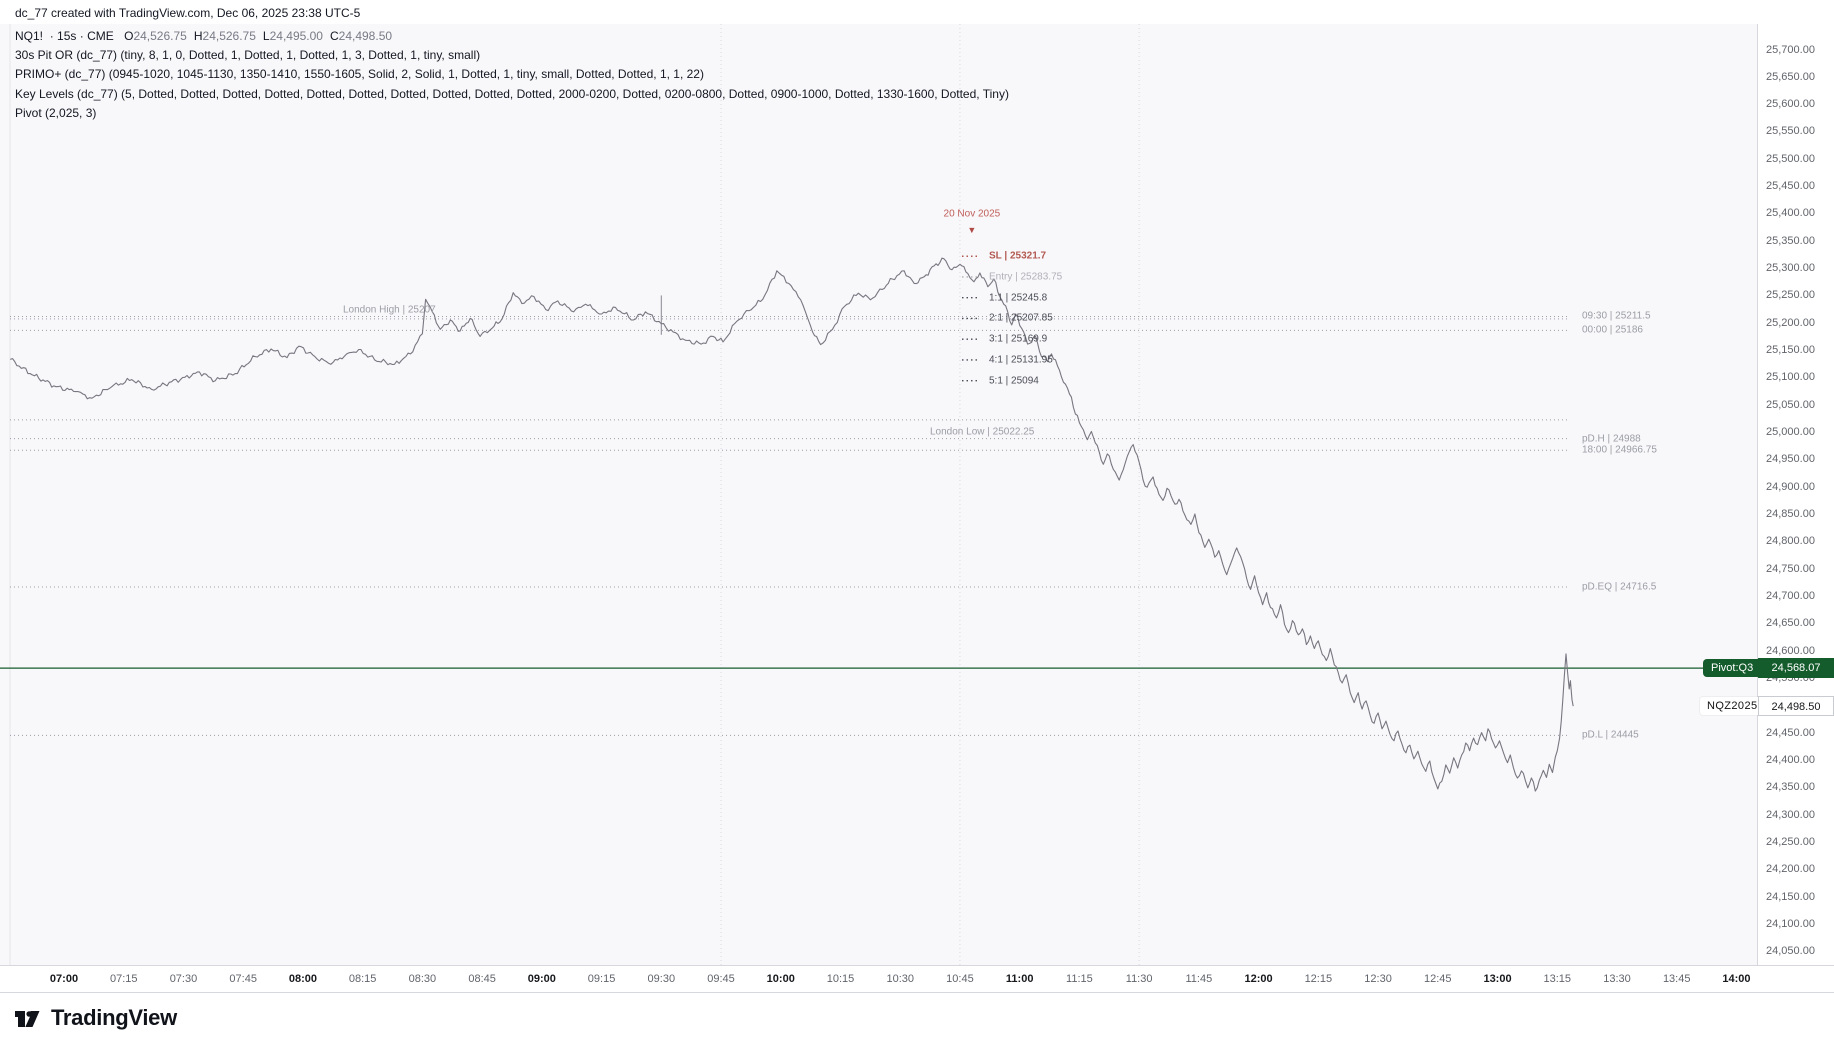 The width and height of the screenshot is (1834, 1052). Describe the element at coordinates (1790, 732) in the screenshot. I see `price-tick: 24,450.00` at that location.